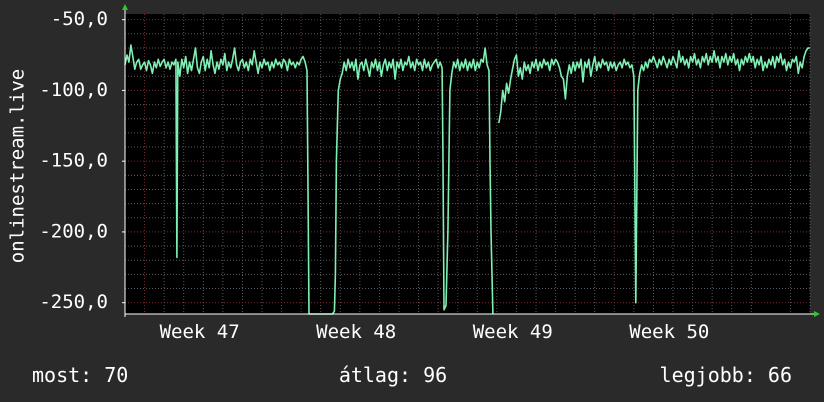 The image size is (824, 402). I want to click on y-tick-label: -200,0, so click(73, 231).